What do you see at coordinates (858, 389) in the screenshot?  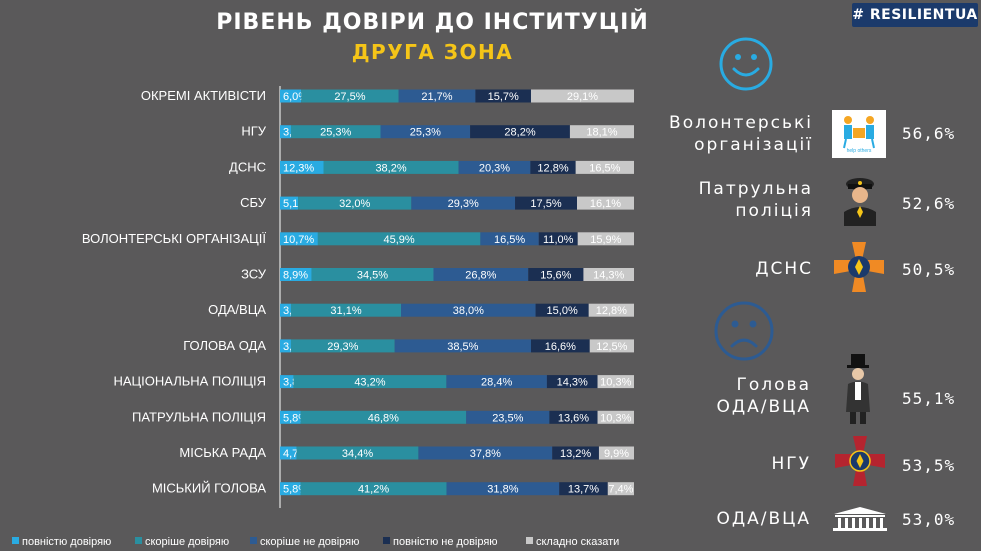 I see `official-top-hat-icon` at bounding box center [858, 389].